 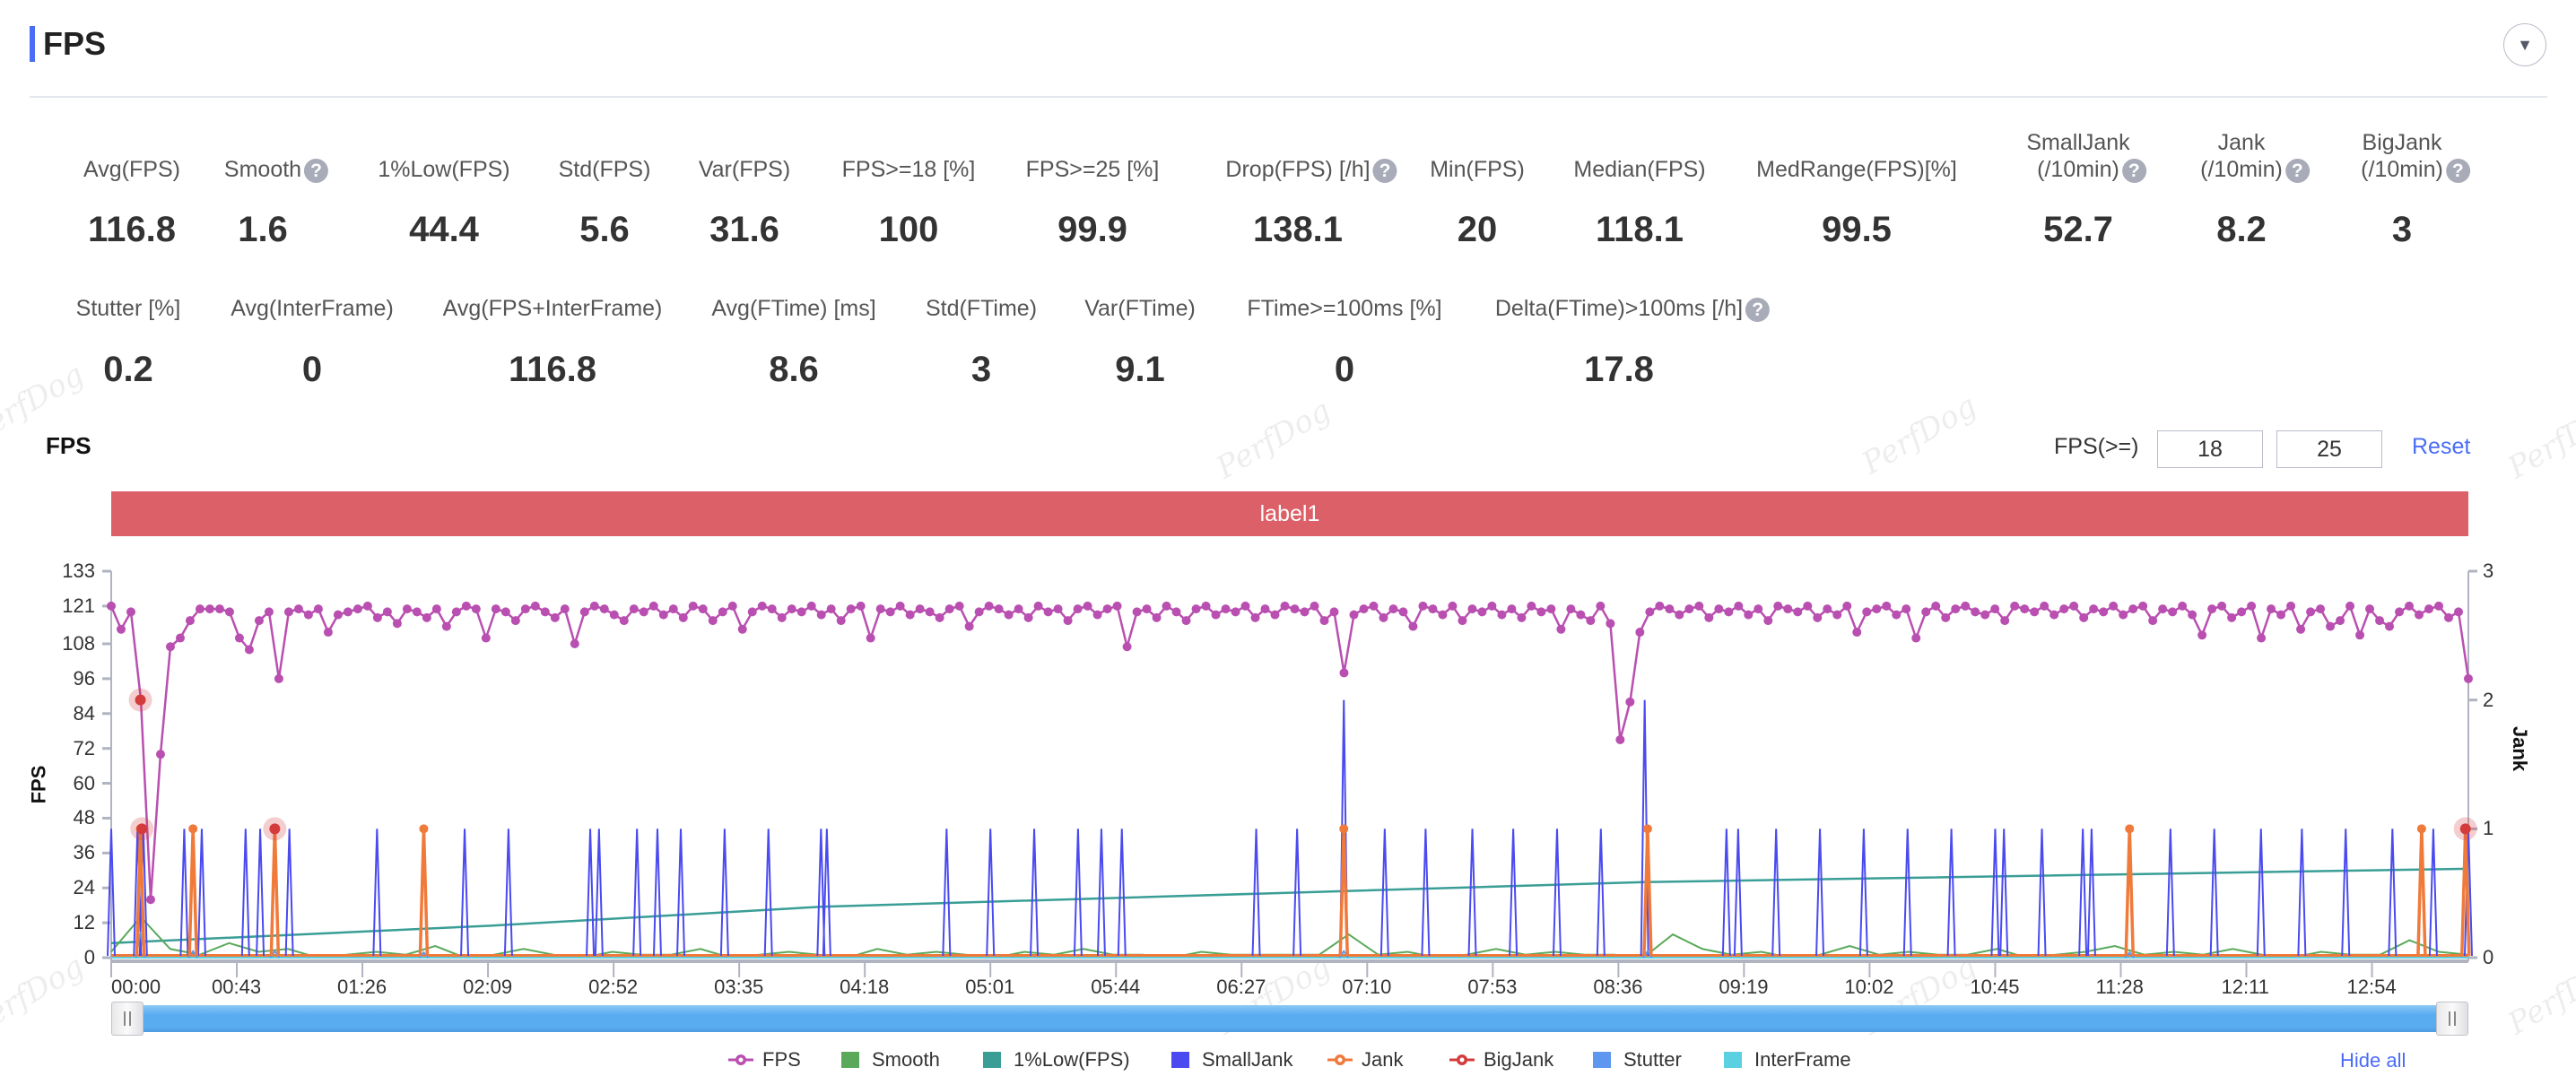 What do you see at coordinates (764, 1059) in the screenshot?
I see `legend-item-fps: FPS` at bounding box center [764, 1059].